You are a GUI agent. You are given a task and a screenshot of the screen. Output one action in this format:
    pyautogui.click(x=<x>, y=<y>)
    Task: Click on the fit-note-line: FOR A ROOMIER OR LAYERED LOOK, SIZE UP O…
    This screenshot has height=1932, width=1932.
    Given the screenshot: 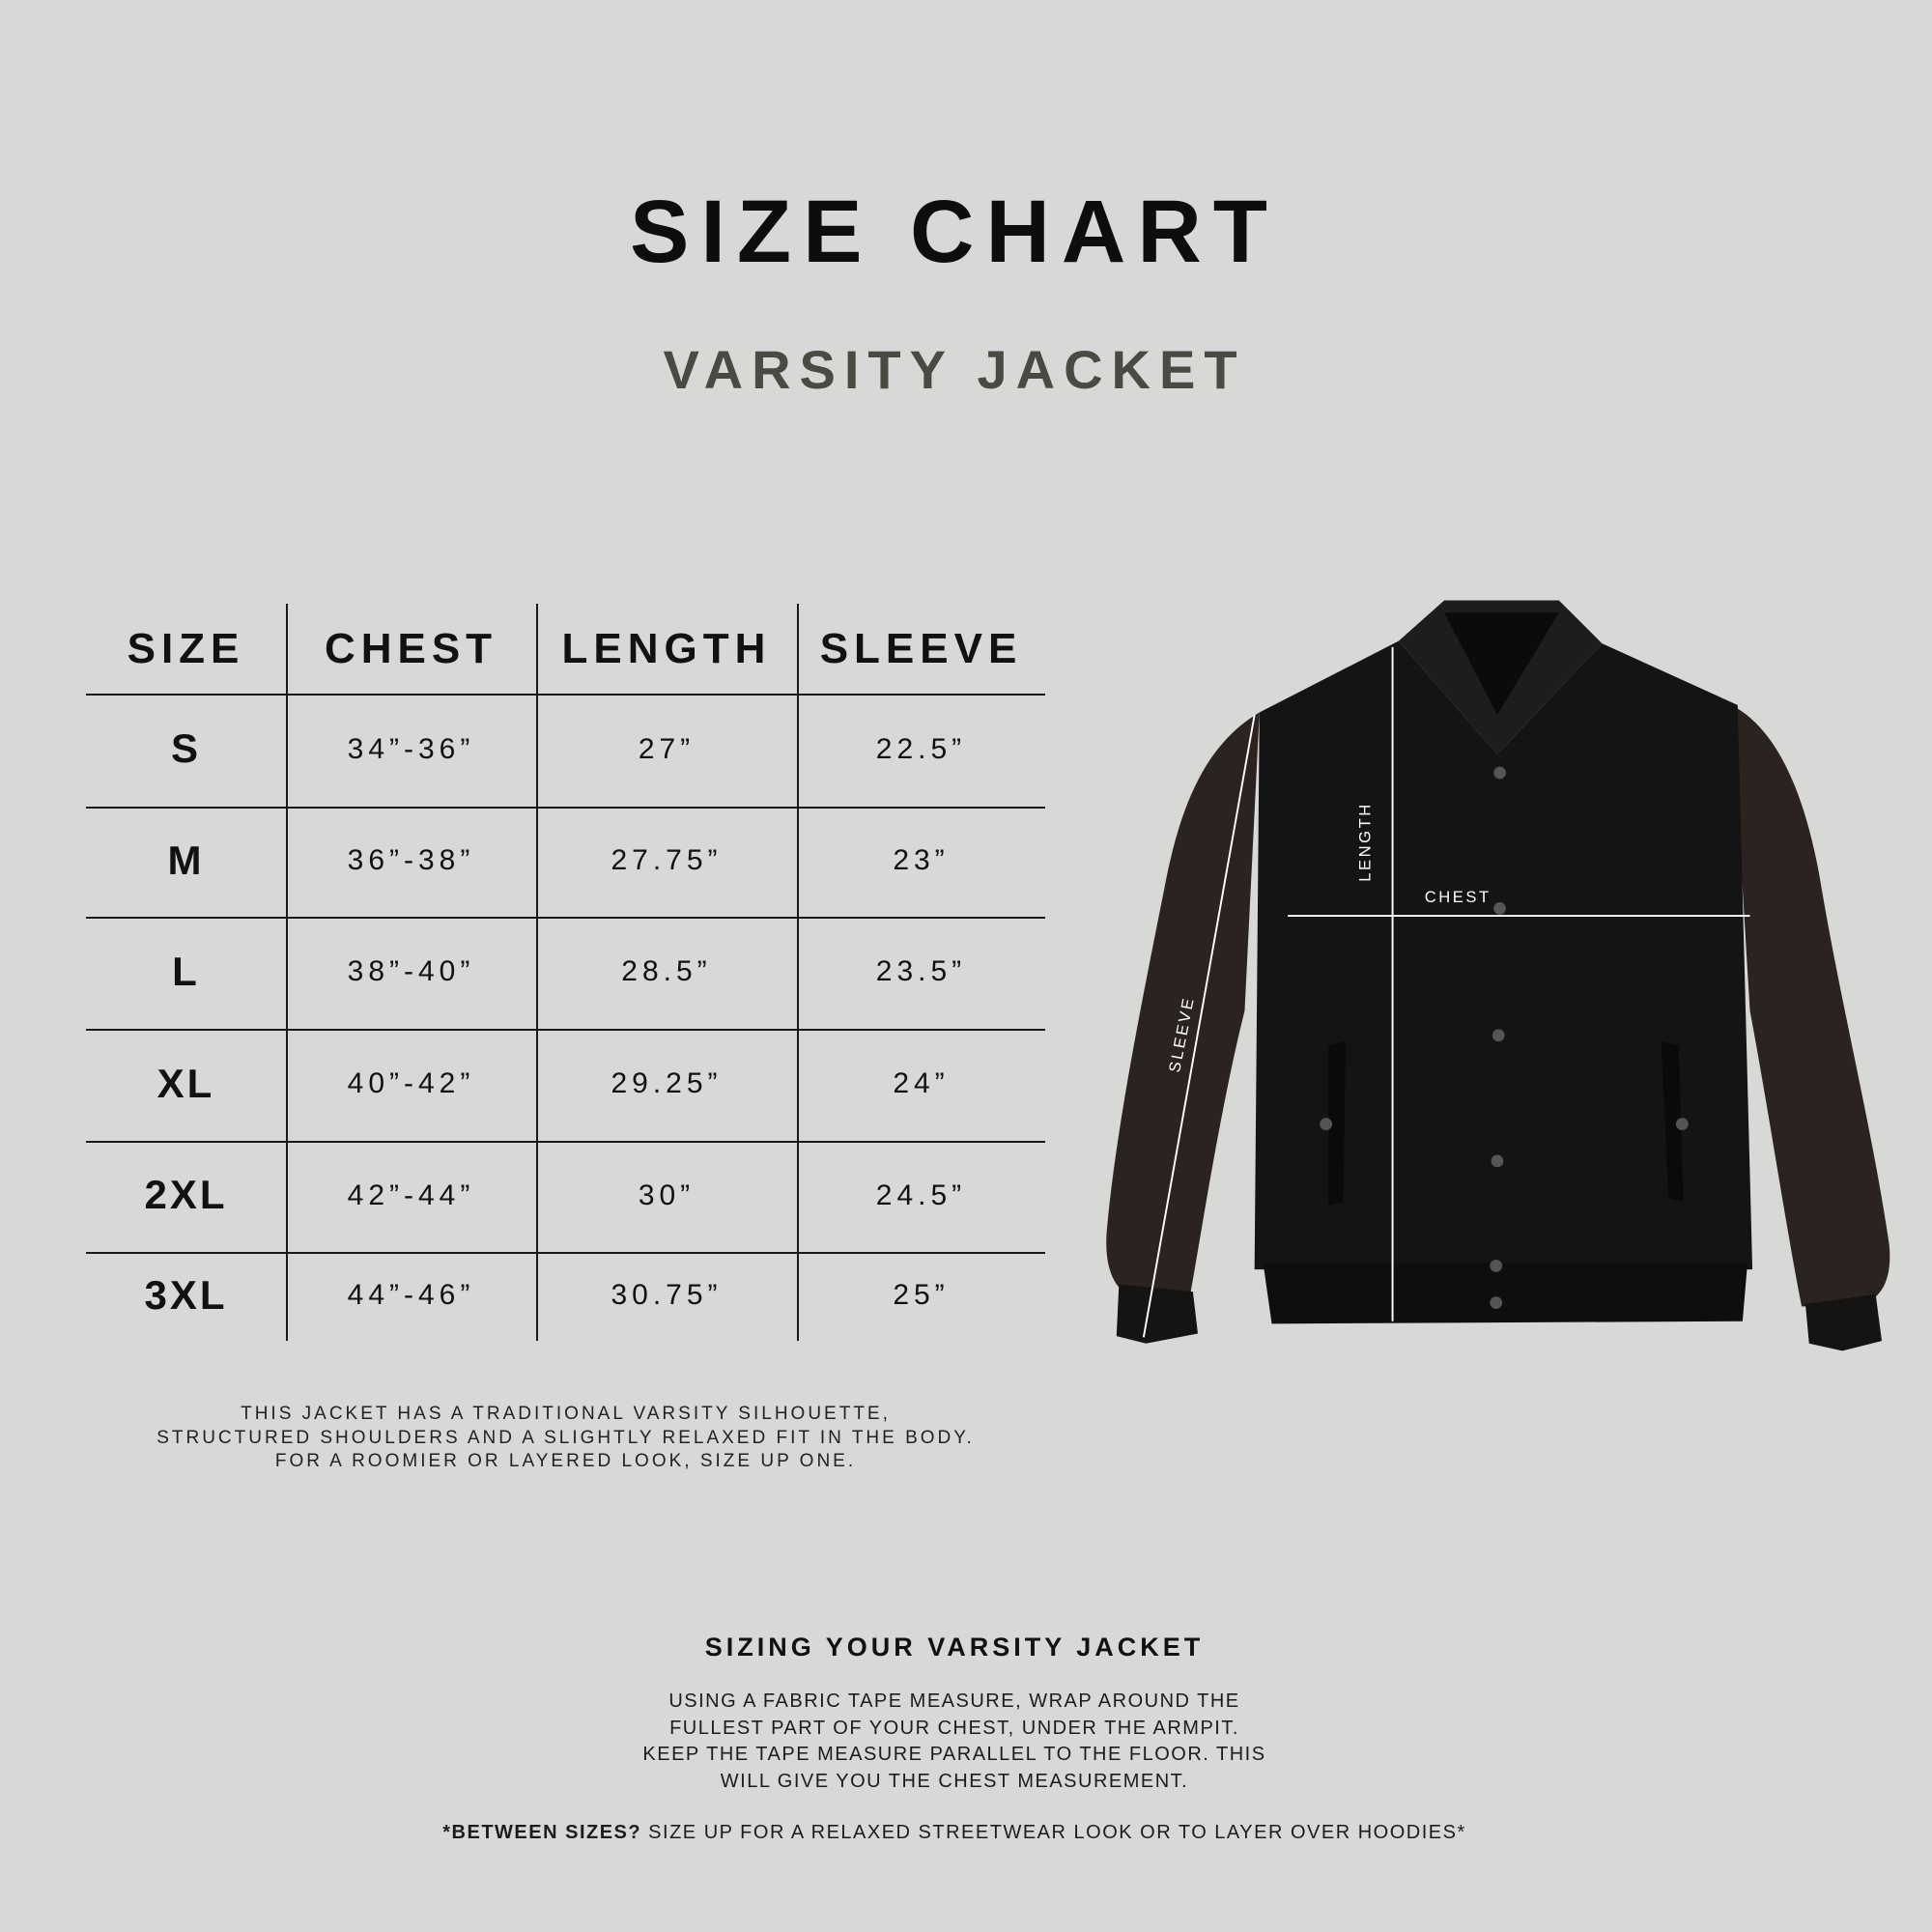 What is the action you would take?
    pyautogui.click(x=565, y=1461)
    